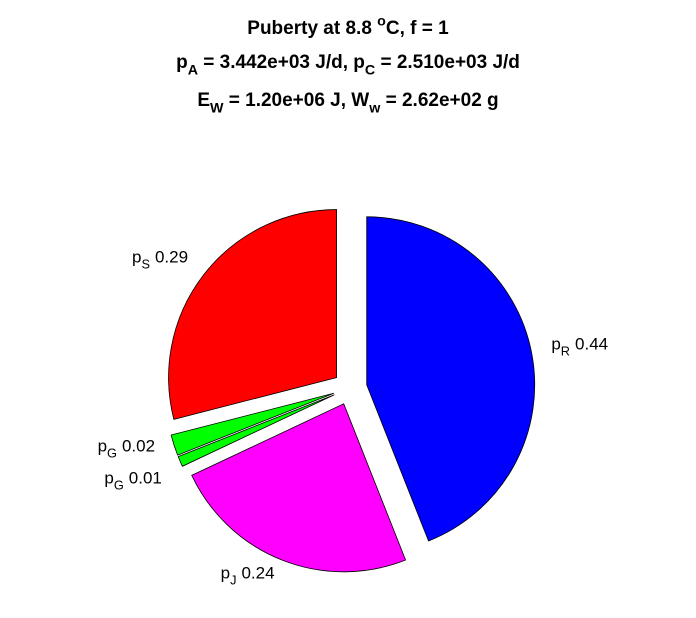 The width and height of the screenshot is (696, 618). What do you see at coordinates (145, 477) in the screenshot?
I see `slice-value: 0.01` at bounding box center [145, 477].